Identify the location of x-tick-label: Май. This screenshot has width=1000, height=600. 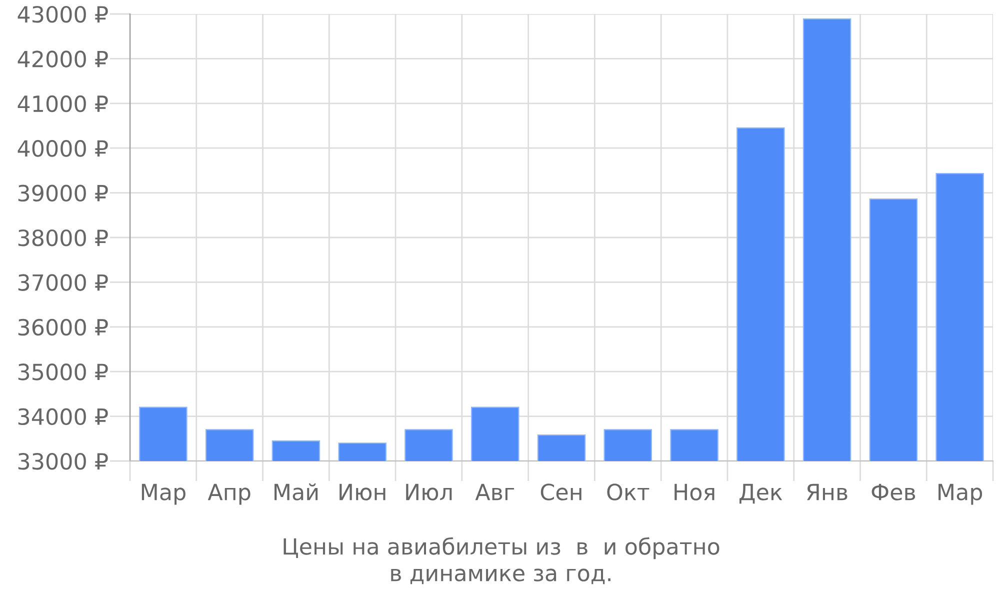
(296, 491).